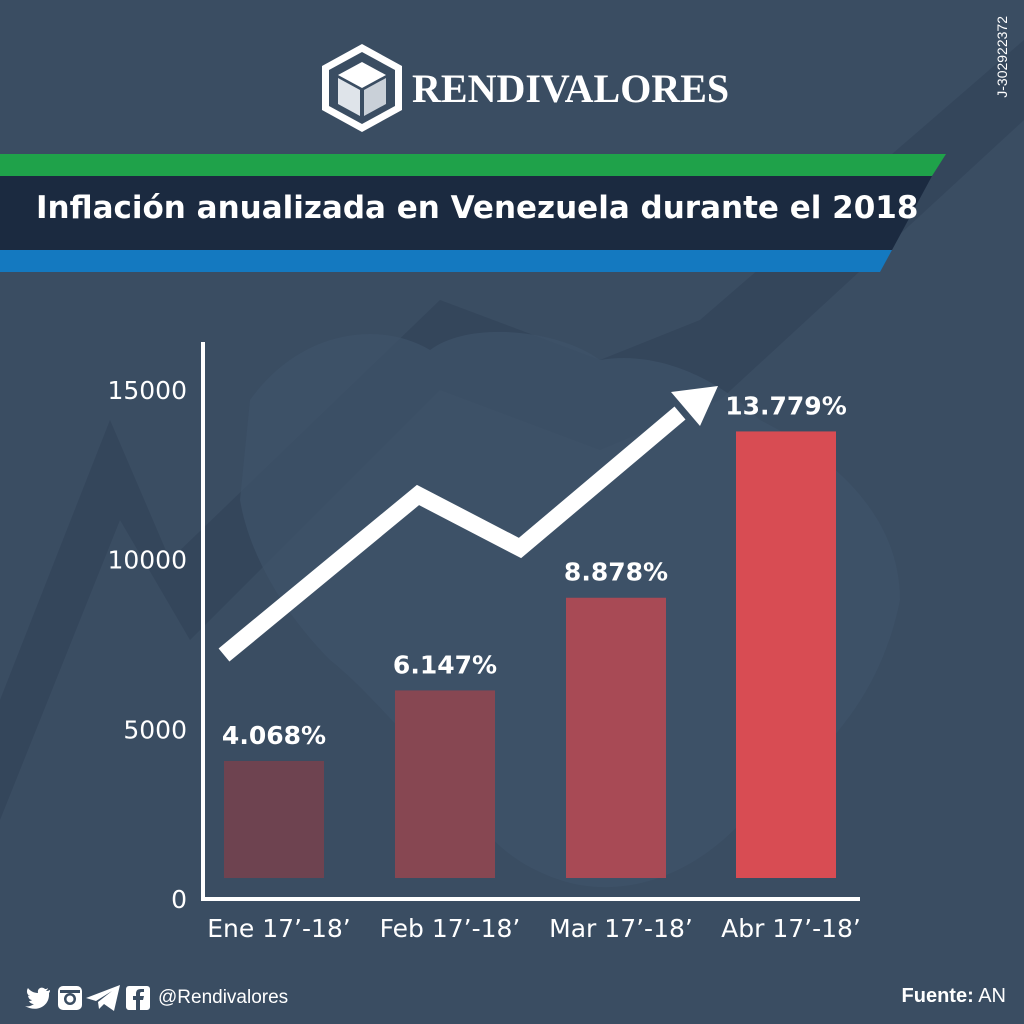 The width and height of the screenshot is (1024, 1024). Describe the element at coordinates (468, 524) in the screenshot. I see `trend-arrow` at that location.